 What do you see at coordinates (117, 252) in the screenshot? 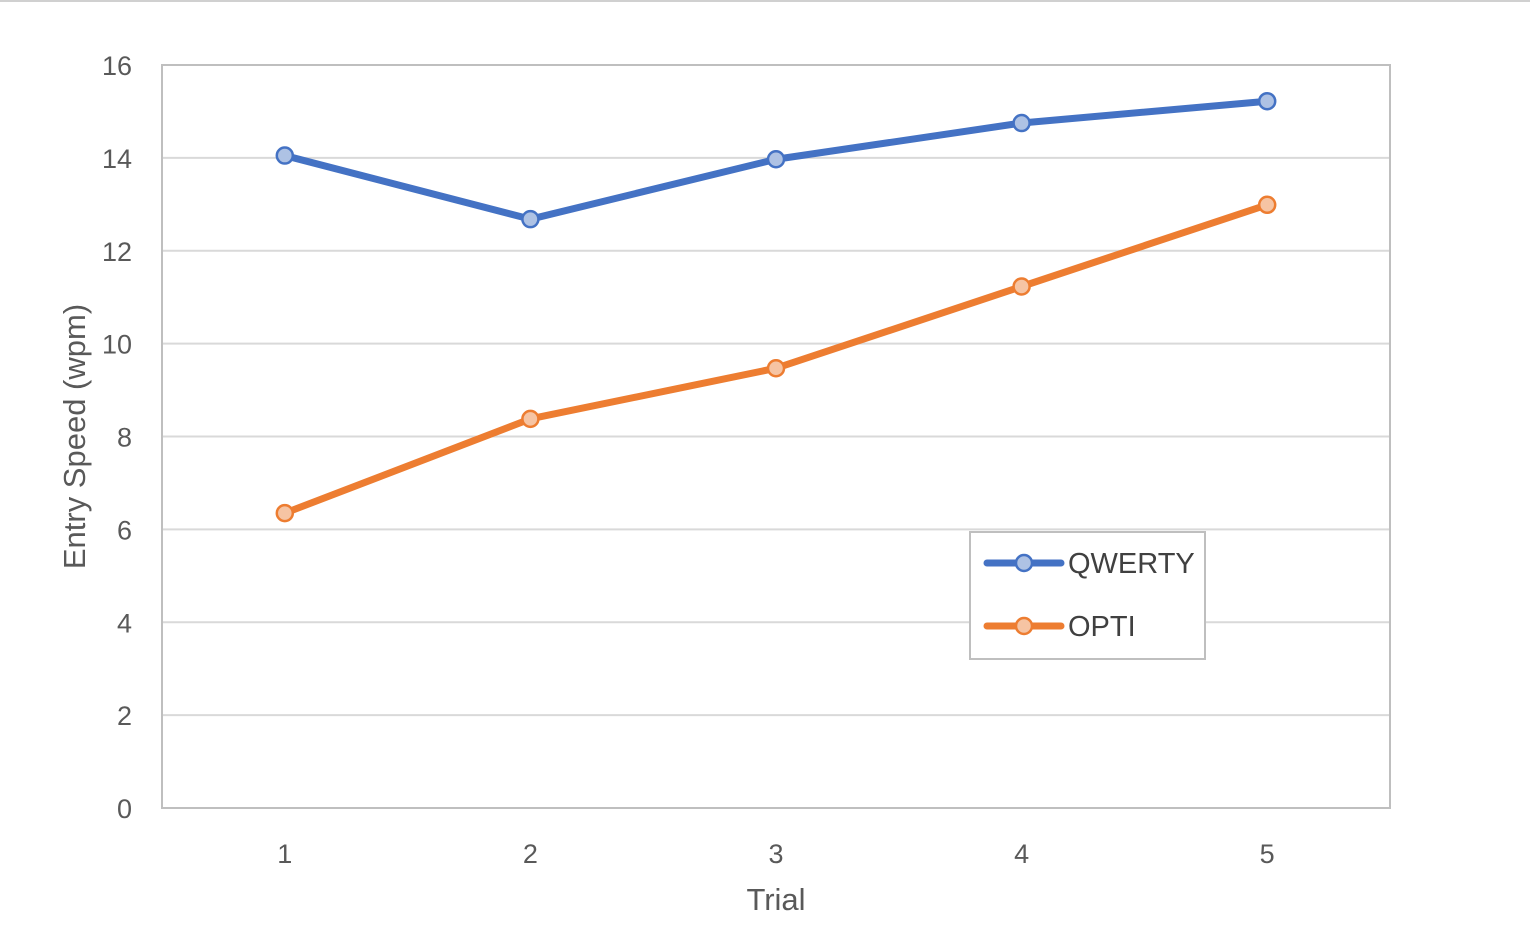
I see `y-tick-label: 12` at bounding box center [117, 252].